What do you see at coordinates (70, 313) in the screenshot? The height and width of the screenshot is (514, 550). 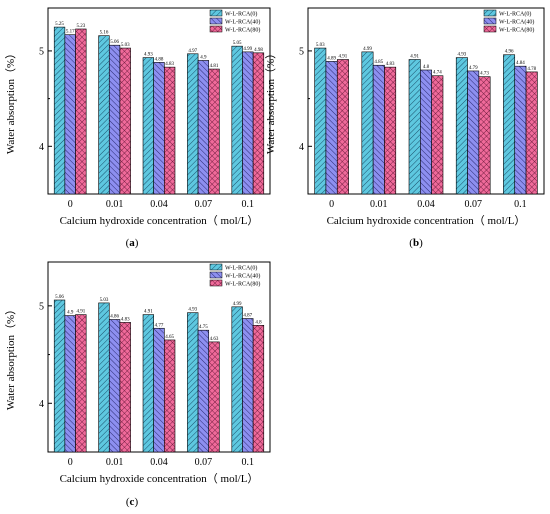 I see `data-label: 4.9` at bounding box center [70, 313].